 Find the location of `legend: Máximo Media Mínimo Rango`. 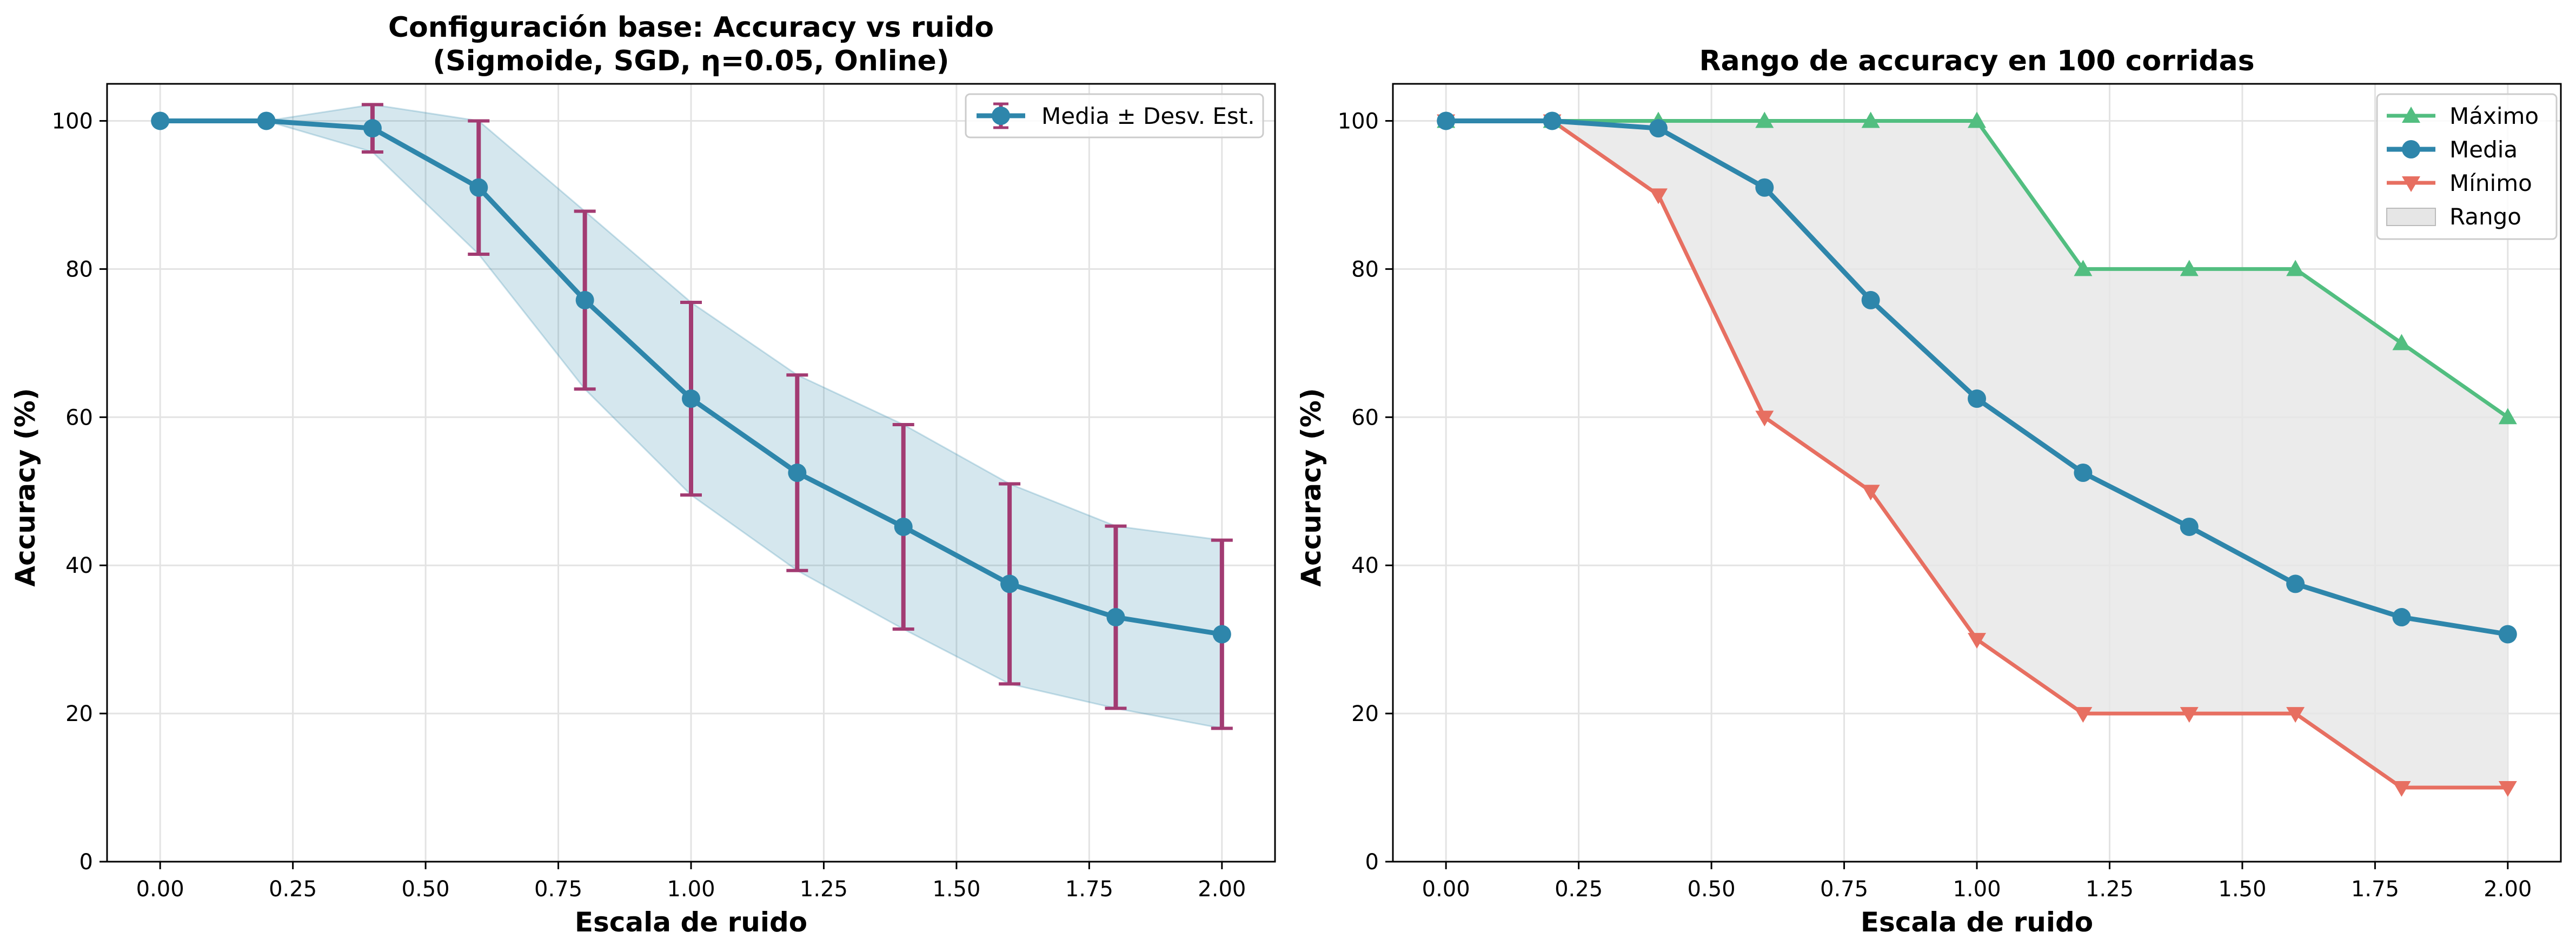

legend: Máximo Media Mínimo Rango is located at coordinates (2467, 166).